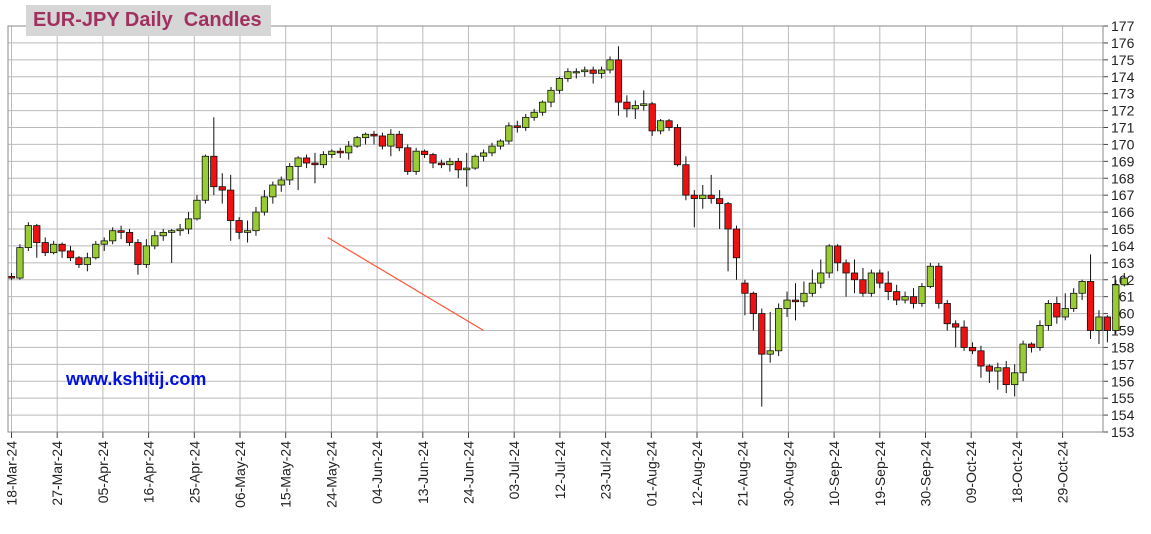 The width and height of the screenshot is (1151, 534). I want to click on x-tick-label: 30-Sep-24, so click(926, 474).